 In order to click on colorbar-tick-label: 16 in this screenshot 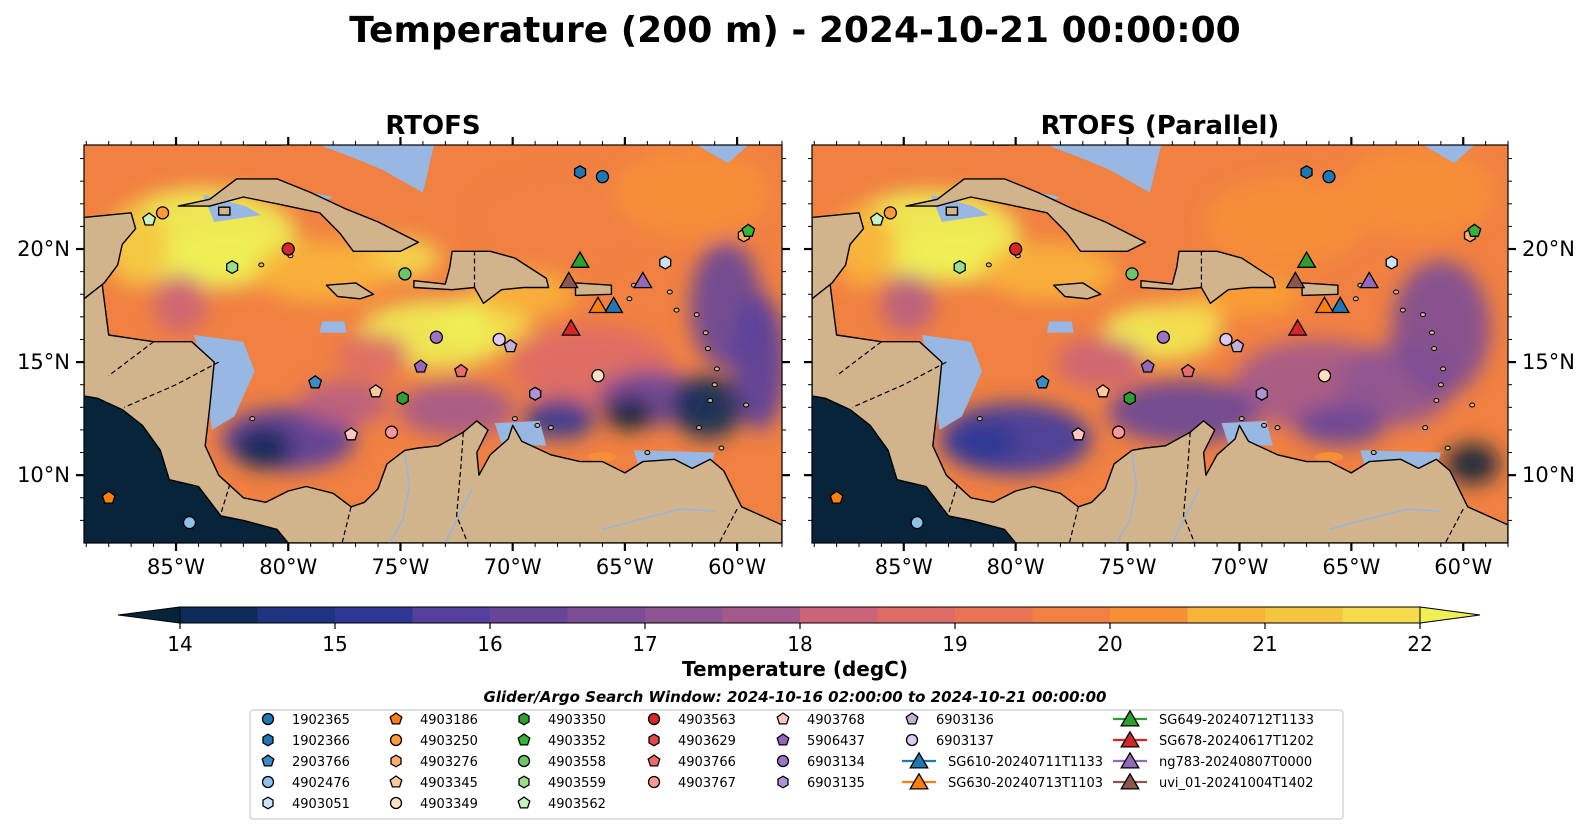, I will do `click(489, 644)`.